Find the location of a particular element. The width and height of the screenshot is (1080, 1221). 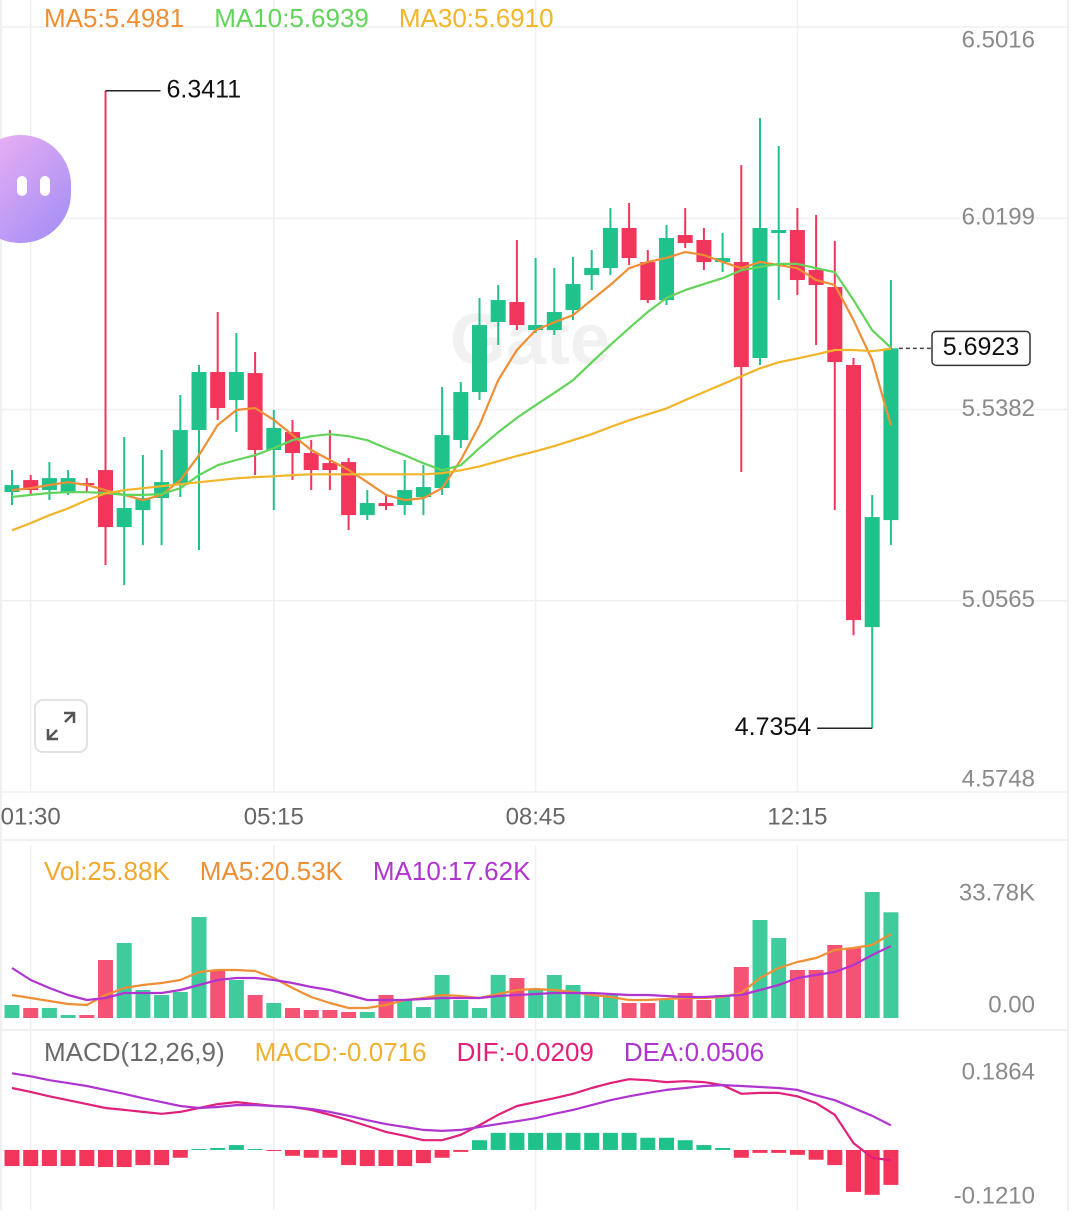

x-tick-label: 12:15 is located at coordinates (797, 816).